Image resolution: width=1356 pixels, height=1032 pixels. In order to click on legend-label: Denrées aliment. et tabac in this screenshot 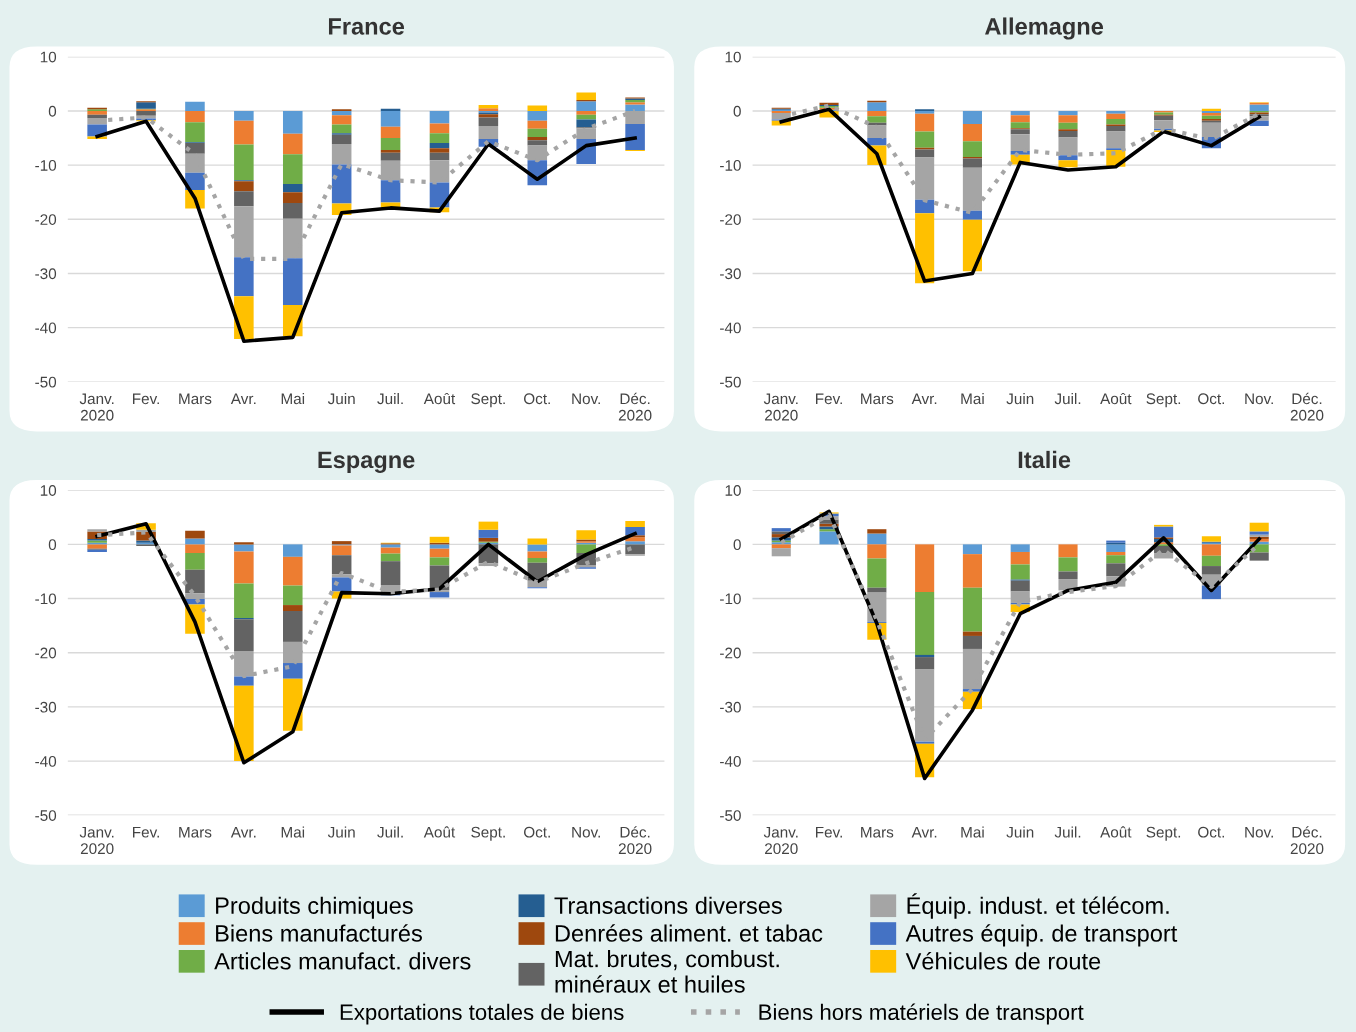, I will do `click(689, 933)`.